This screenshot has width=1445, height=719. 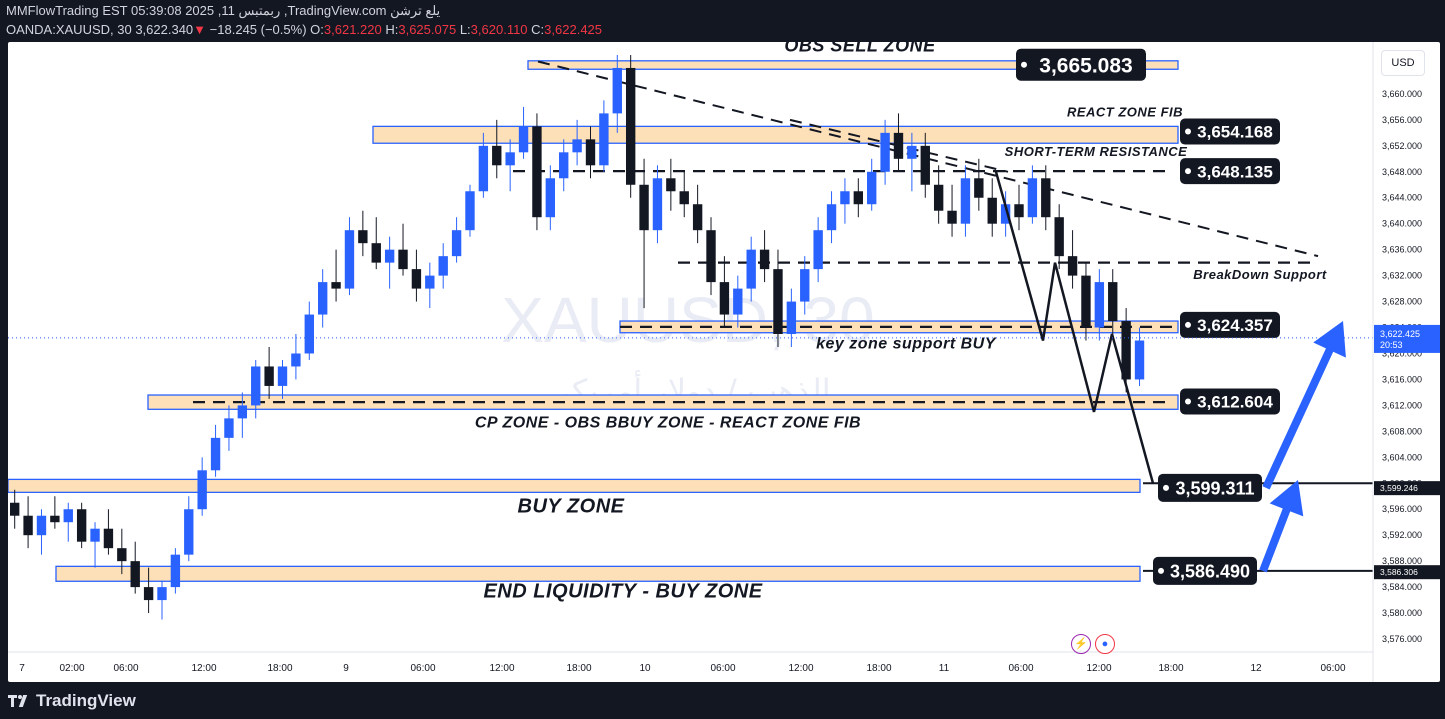 What do you see at coordinates (1214, 488) in the screenshot?
I see `price-badge-text: 3,599.311` at bounding box center [1214, 488].